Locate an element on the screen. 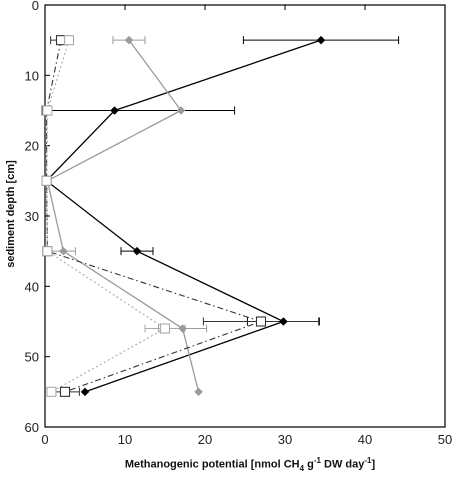 This screenshot has height=480, width=454. x-tick-label: 40 is located at coordinates (365, 439).